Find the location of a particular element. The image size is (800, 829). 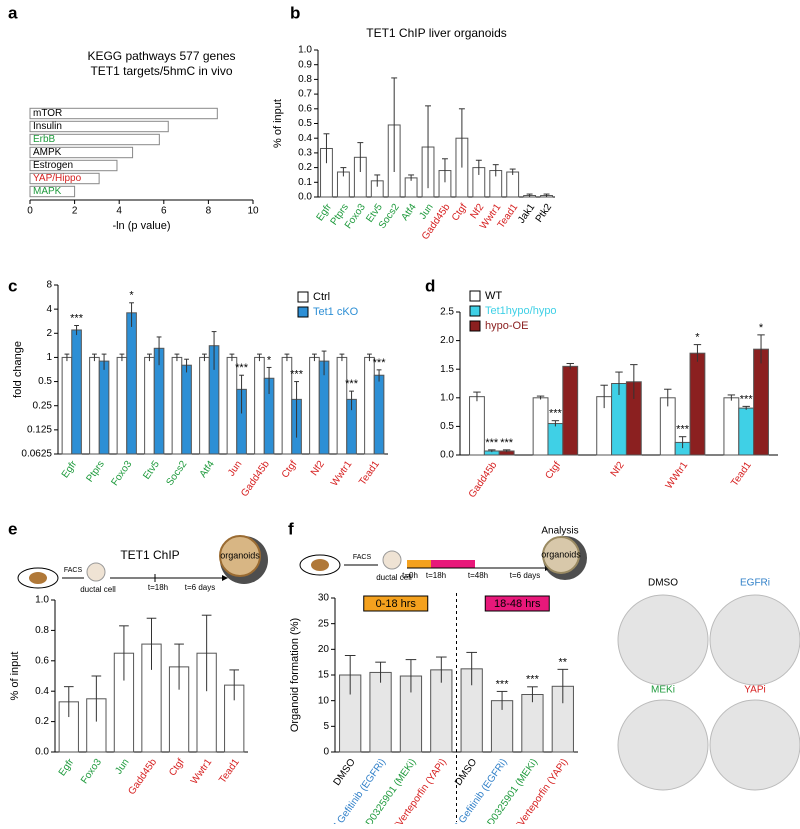

x-tick-label: WWtr1 is located at coordinates (677, 476).